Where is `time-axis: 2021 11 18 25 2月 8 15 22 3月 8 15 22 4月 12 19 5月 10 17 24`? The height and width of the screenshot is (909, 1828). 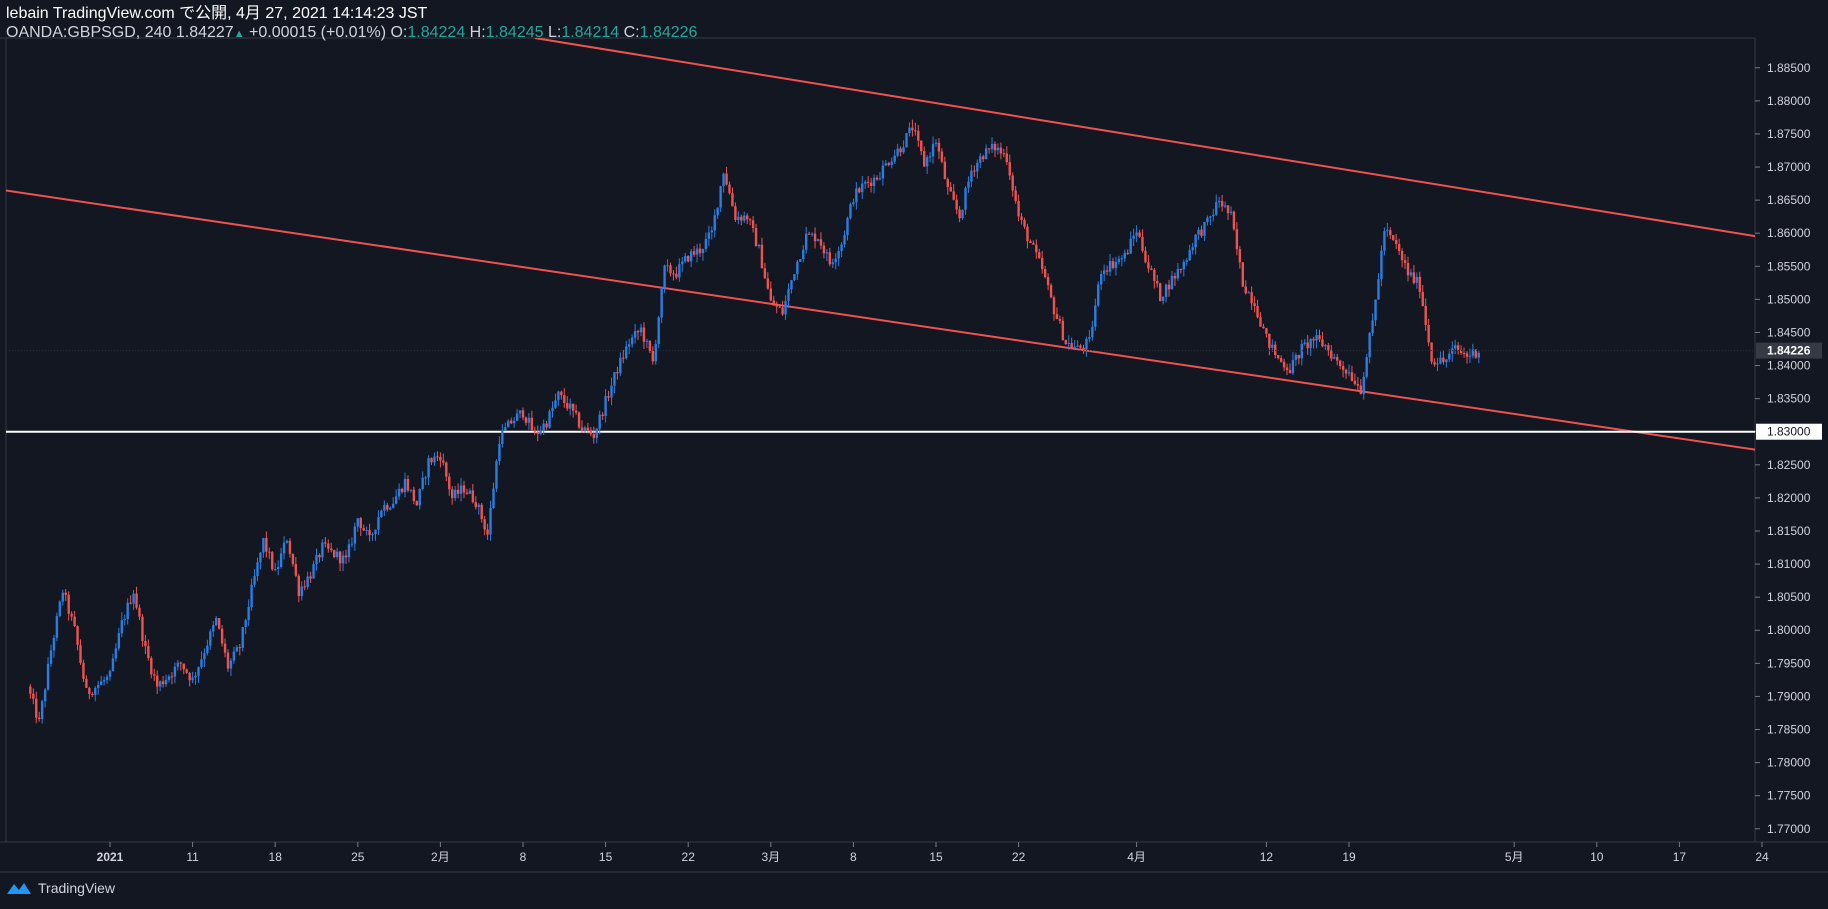 time-axis: 2021 11 18 25 2月 8 15 22 3月 8 15 22 4月 12 19 5月 10 17 24 is located at coordinates (933, 853).